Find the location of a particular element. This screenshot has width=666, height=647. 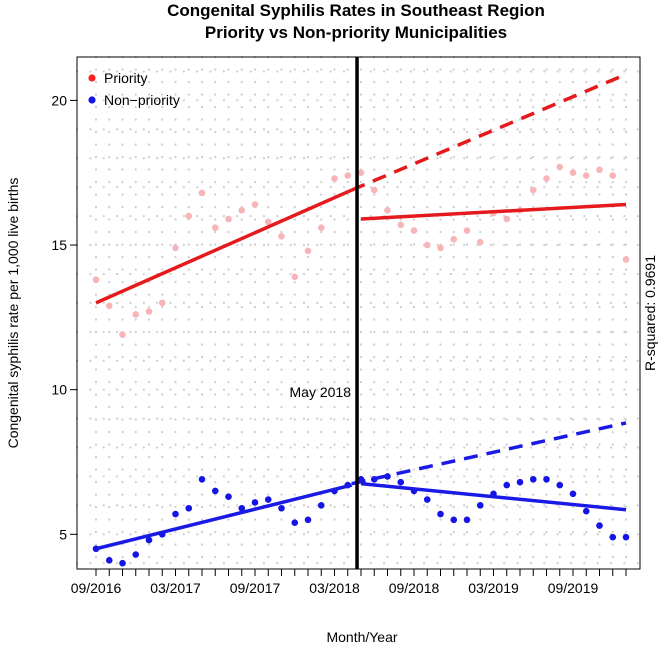

pre-trend-priority is located at coordinates (224, 246).